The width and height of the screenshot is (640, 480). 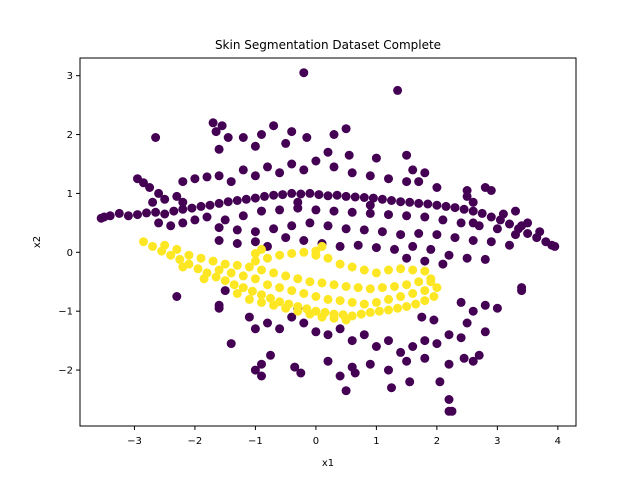 I want to click on y-axis-label: x2, so click(x=37, y=242).